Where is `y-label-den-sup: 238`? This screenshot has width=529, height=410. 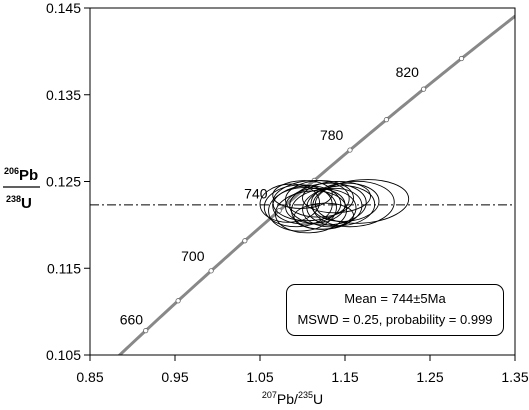 y-label-den-sup: 238 is located at coordinates (13, 199).